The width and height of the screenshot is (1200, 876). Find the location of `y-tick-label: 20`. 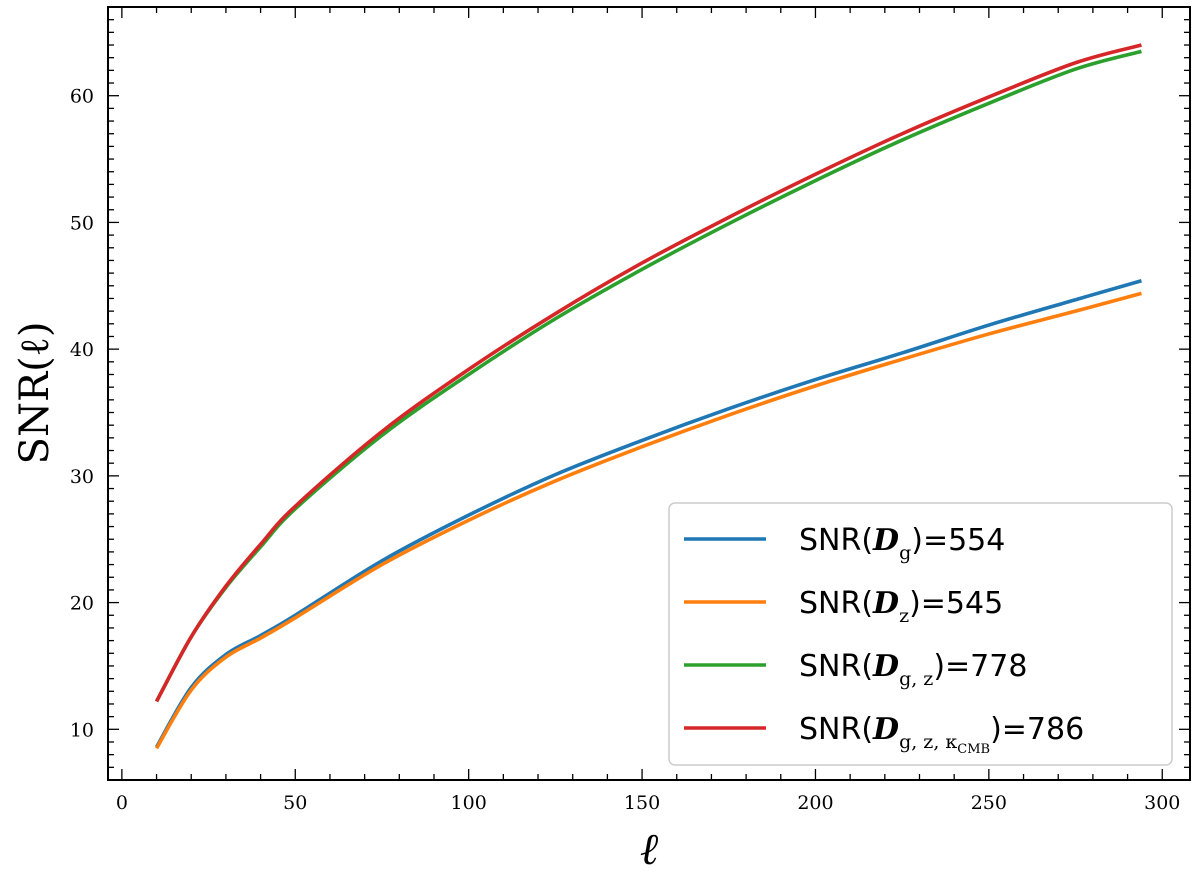

y-tick-label: 20 is located at coordinates (82, 604).